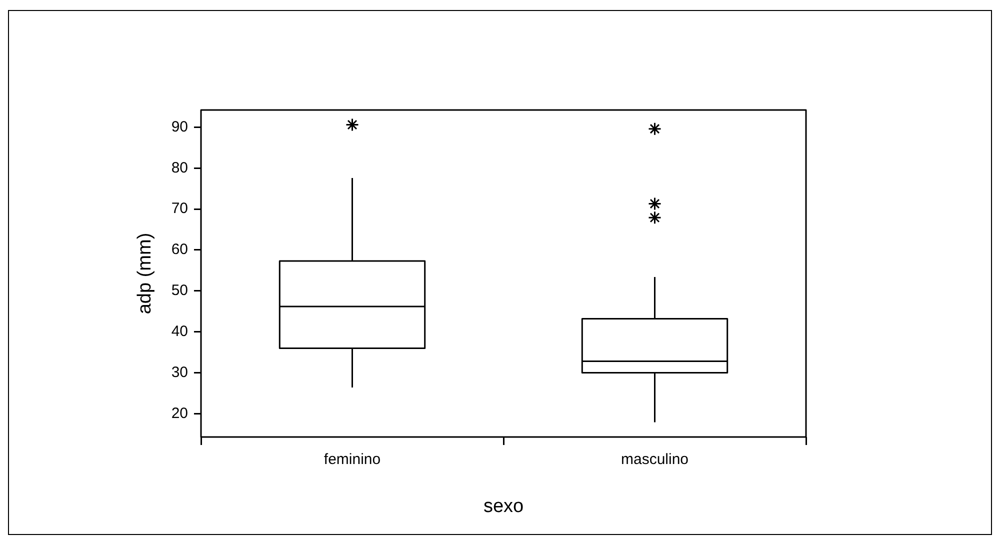 The height and width of the screenshot is (546, 999). What do you see at coordinates (352, 459) in the screenshot?
I see `x-tick-label: feminino` at bounding box center [352, 459].